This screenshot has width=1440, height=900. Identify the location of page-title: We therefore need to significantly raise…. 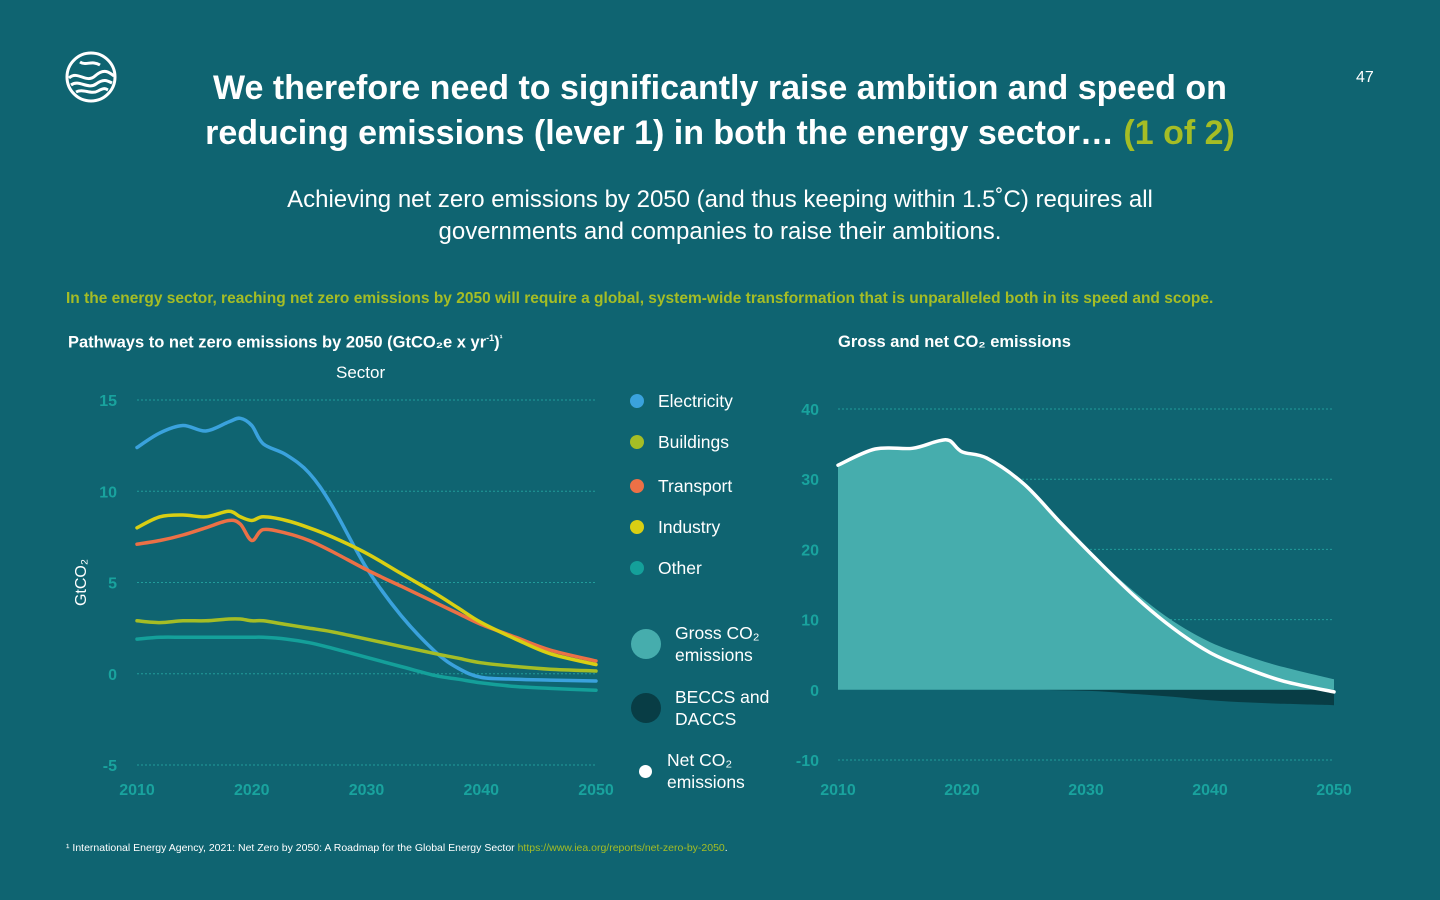
(720, 111).